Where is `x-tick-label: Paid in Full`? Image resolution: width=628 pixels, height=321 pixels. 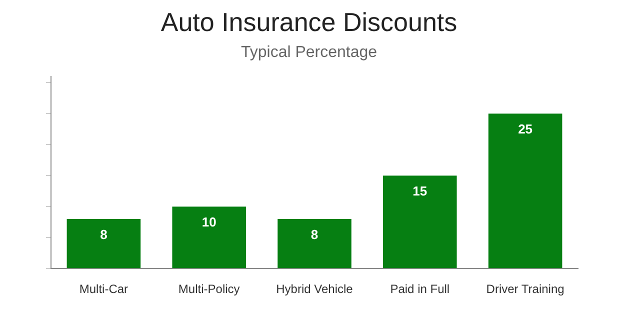 x-tick-label: Paid in Full is located at coordinates (420, 289).